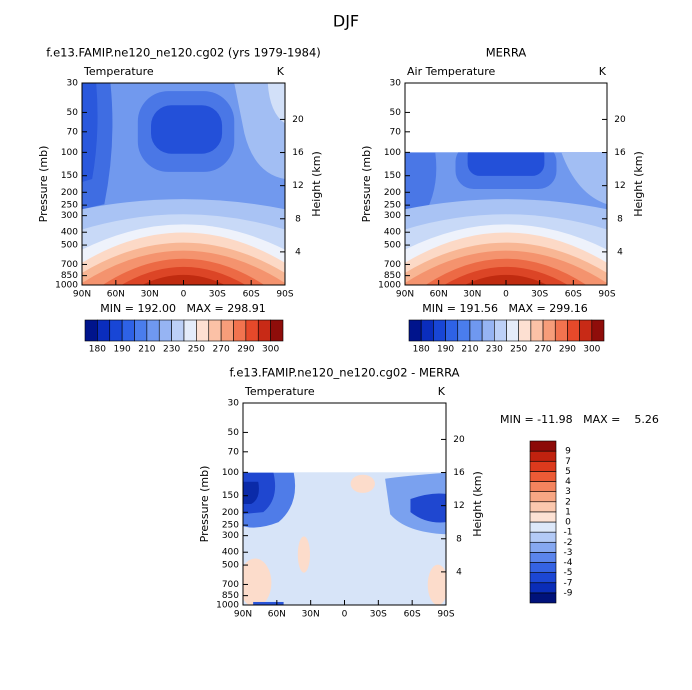 Image resolution: width=692 pixels, height=690 pixels. Describe the element at coordinates (568, 452) in the screenshot. I see `colorbar-label: 9` at that location.